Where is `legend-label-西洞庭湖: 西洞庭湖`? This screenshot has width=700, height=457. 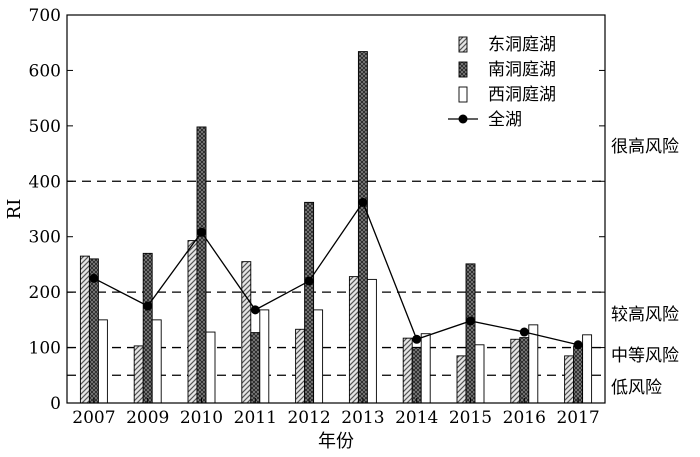 legend-label-西洞庭湖: 西洞庭湖 is located at coordinates (522, 95).